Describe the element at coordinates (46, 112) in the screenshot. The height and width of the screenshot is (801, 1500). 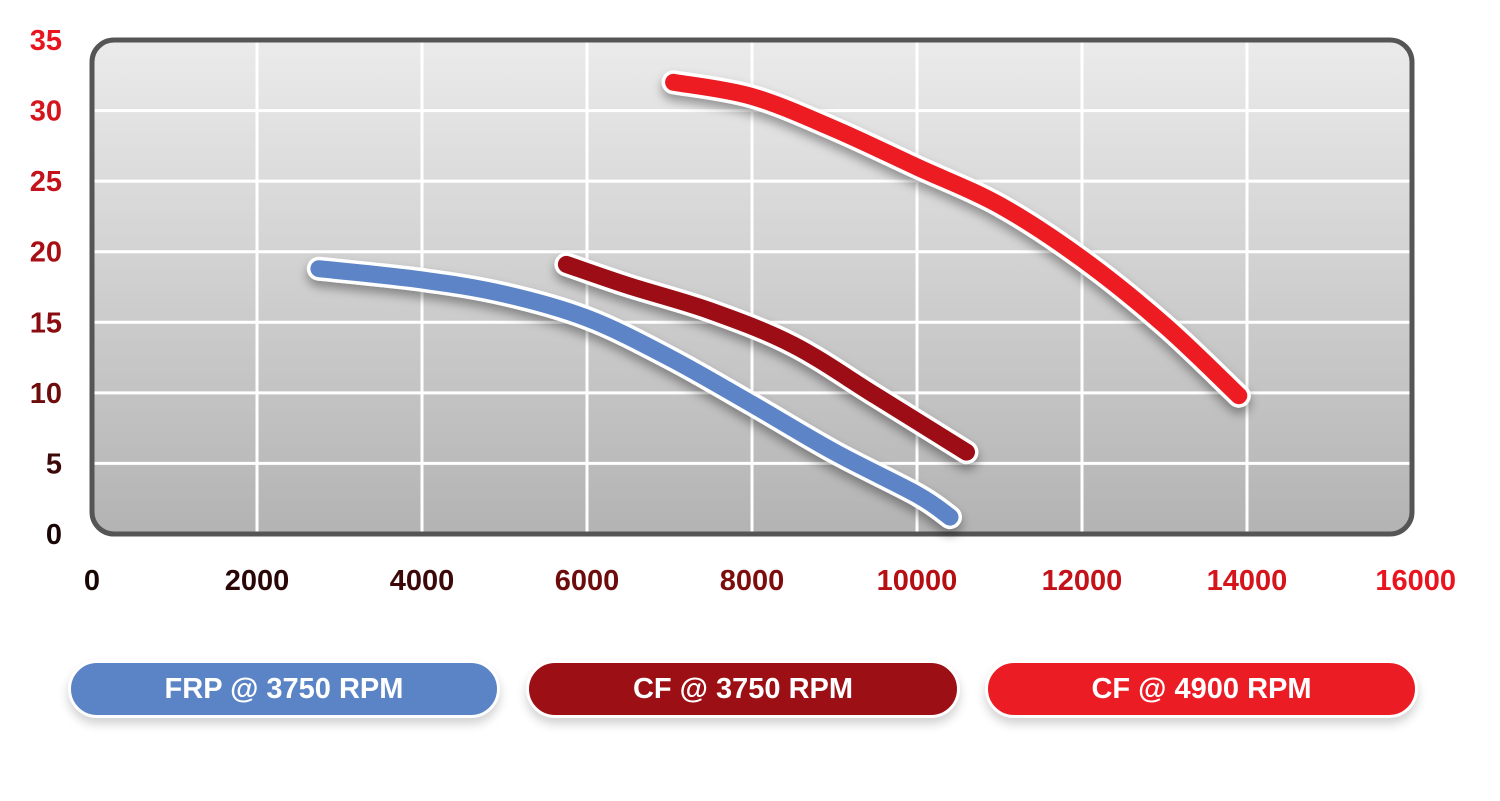
I see `y-tick-label: 30` at that location.